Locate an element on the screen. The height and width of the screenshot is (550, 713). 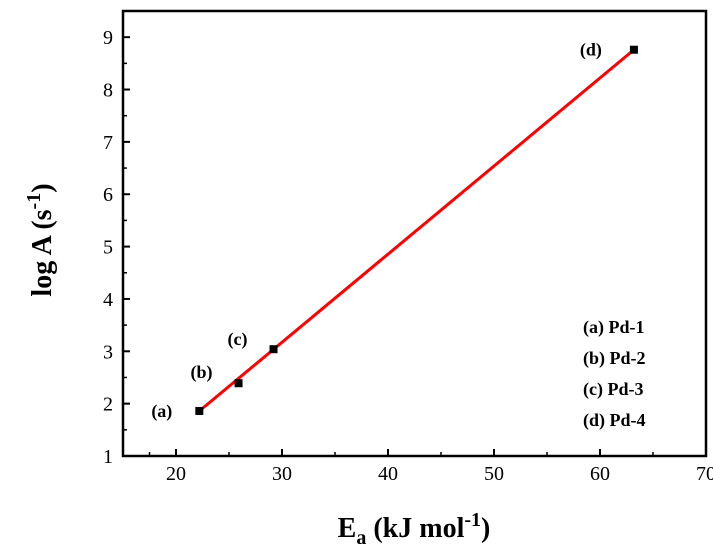
y-tick-label: 1 is located at coordinates (108, 457).